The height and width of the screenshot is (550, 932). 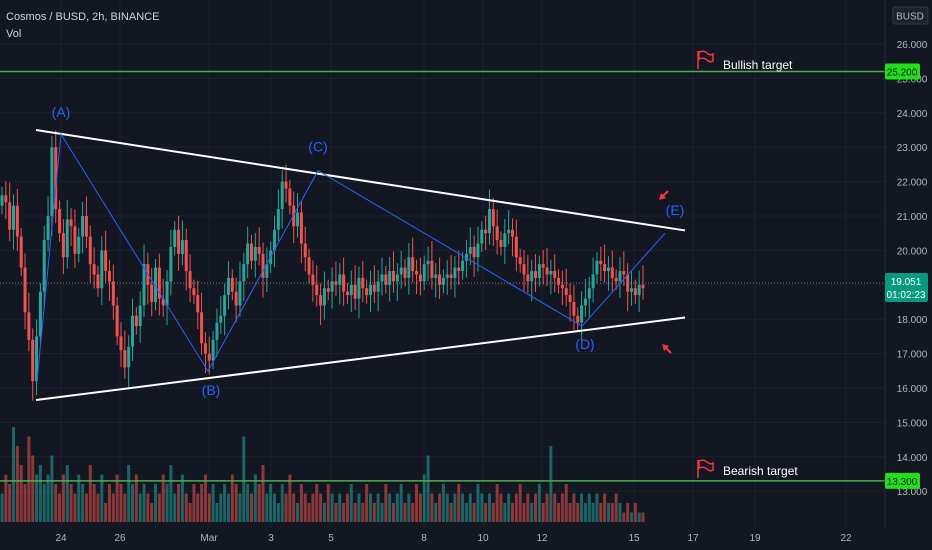 What do you see at coordinates (758, 65) in the screenshot?
I see `target-label: Bullish target` at bounding box center [758, 65].